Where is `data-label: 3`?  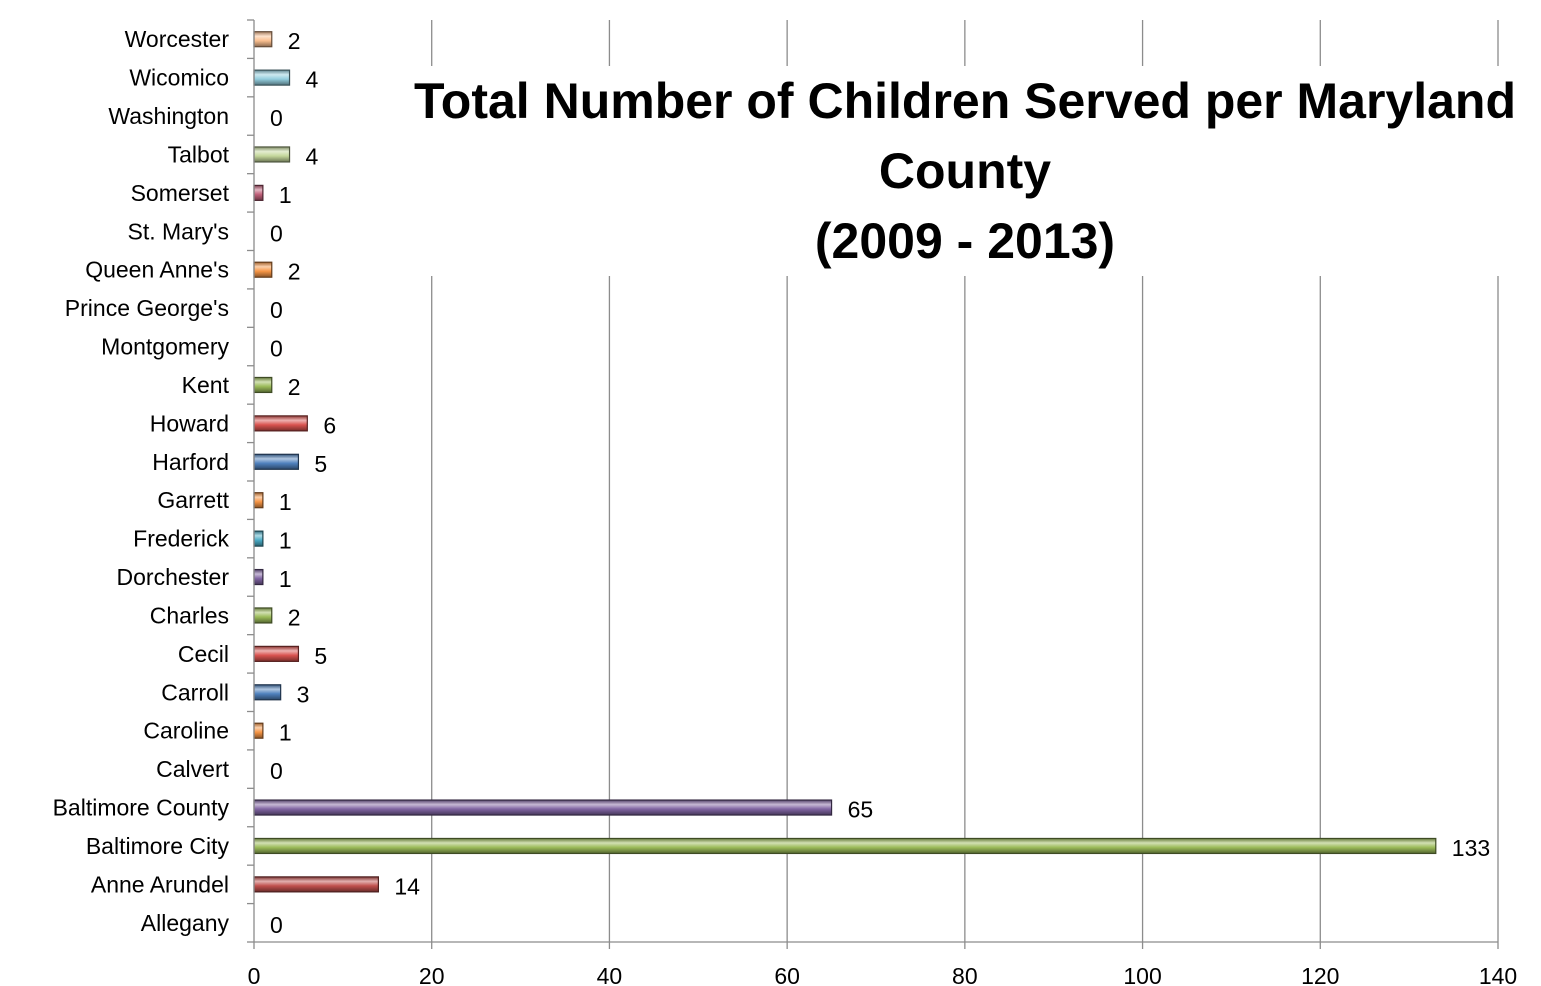 data-label: 3 is located at coordinates (303, 694).